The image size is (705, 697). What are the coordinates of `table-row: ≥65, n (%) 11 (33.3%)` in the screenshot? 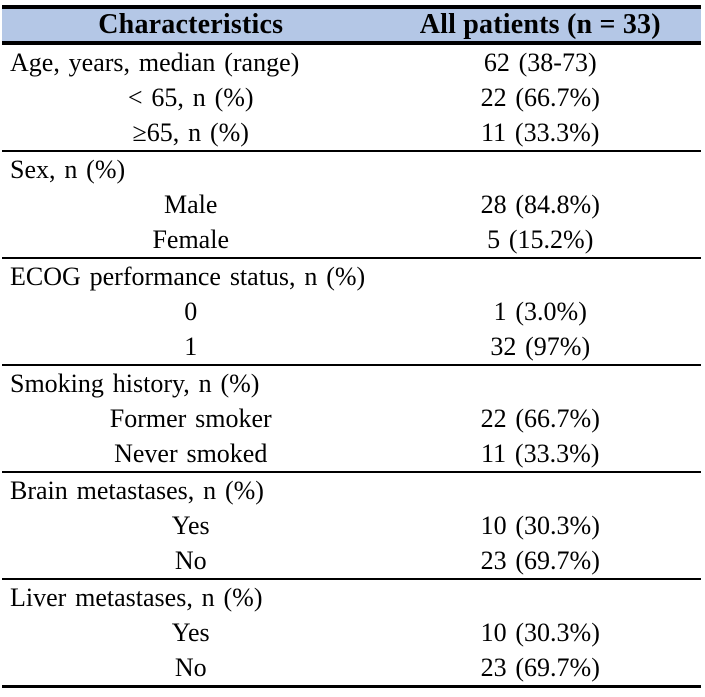 It's located at (351, 133).